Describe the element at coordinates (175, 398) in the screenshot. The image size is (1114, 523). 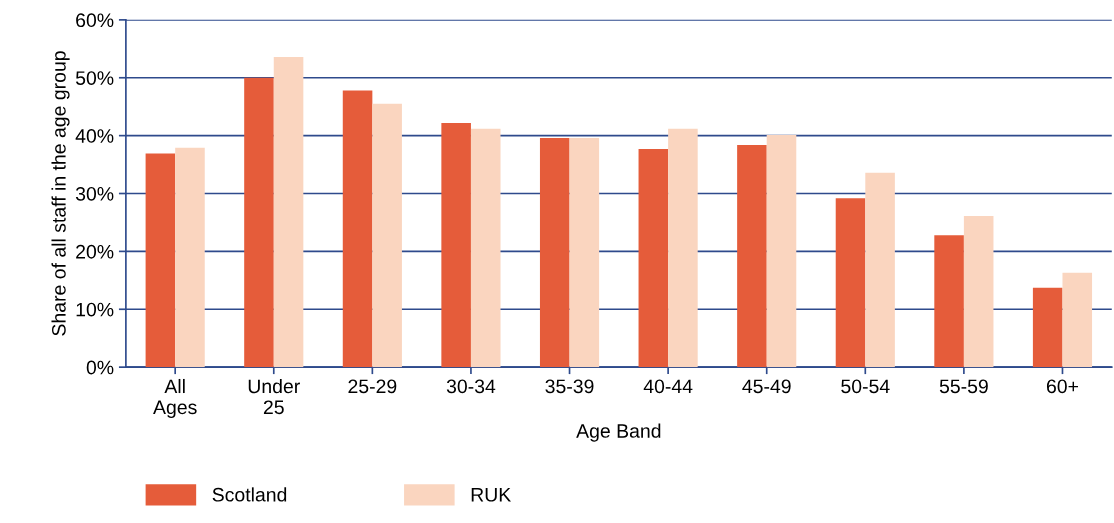
I see `x-tick-label: All Ages` at that location.